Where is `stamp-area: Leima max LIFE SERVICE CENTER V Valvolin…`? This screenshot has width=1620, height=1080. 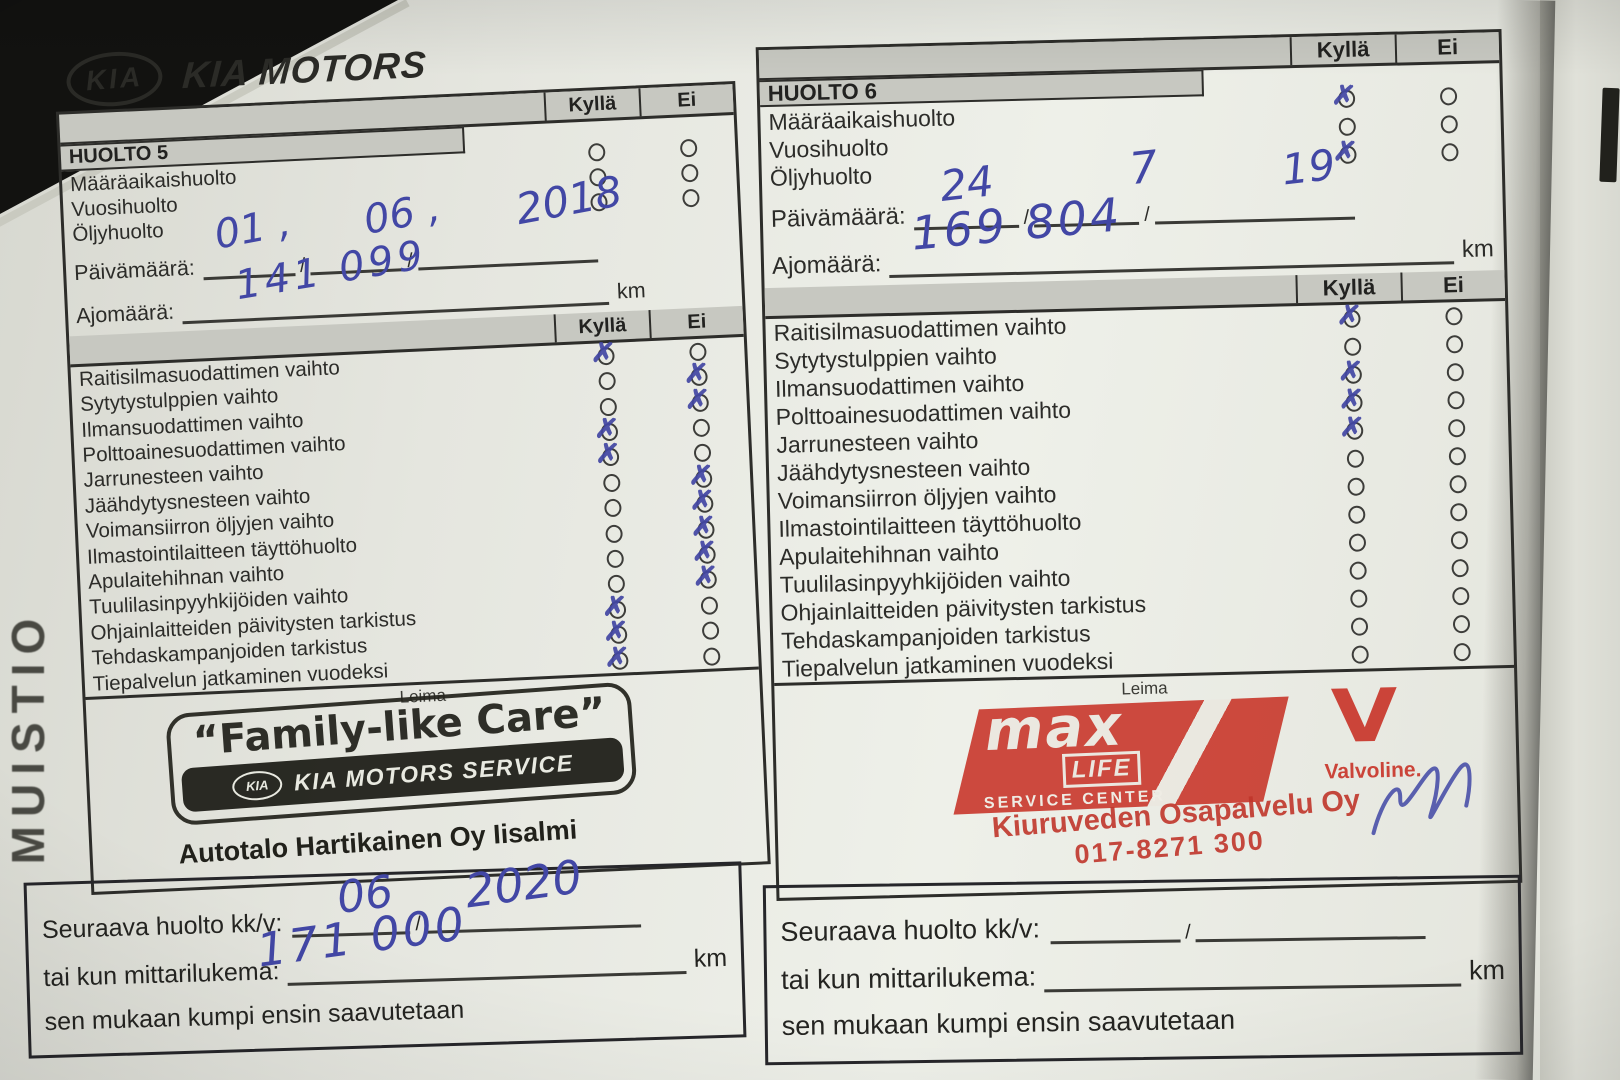 stamp-area: Leima max LIFE SERVICE CENTER V Valvolin… is located at coordinates (1147, 781).